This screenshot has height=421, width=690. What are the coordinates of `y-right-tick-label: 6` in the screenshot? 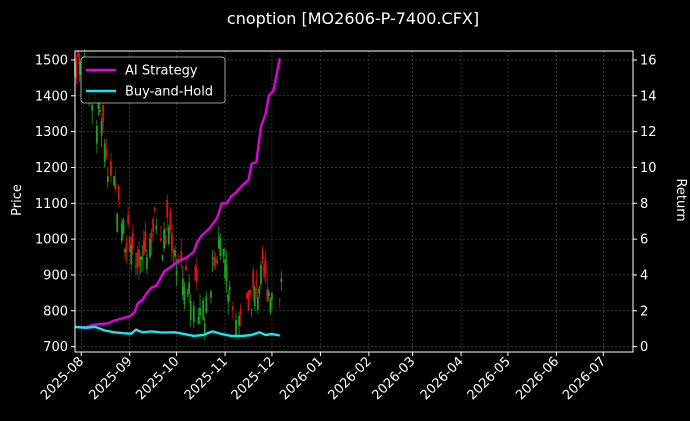 It's located at (644, 240).